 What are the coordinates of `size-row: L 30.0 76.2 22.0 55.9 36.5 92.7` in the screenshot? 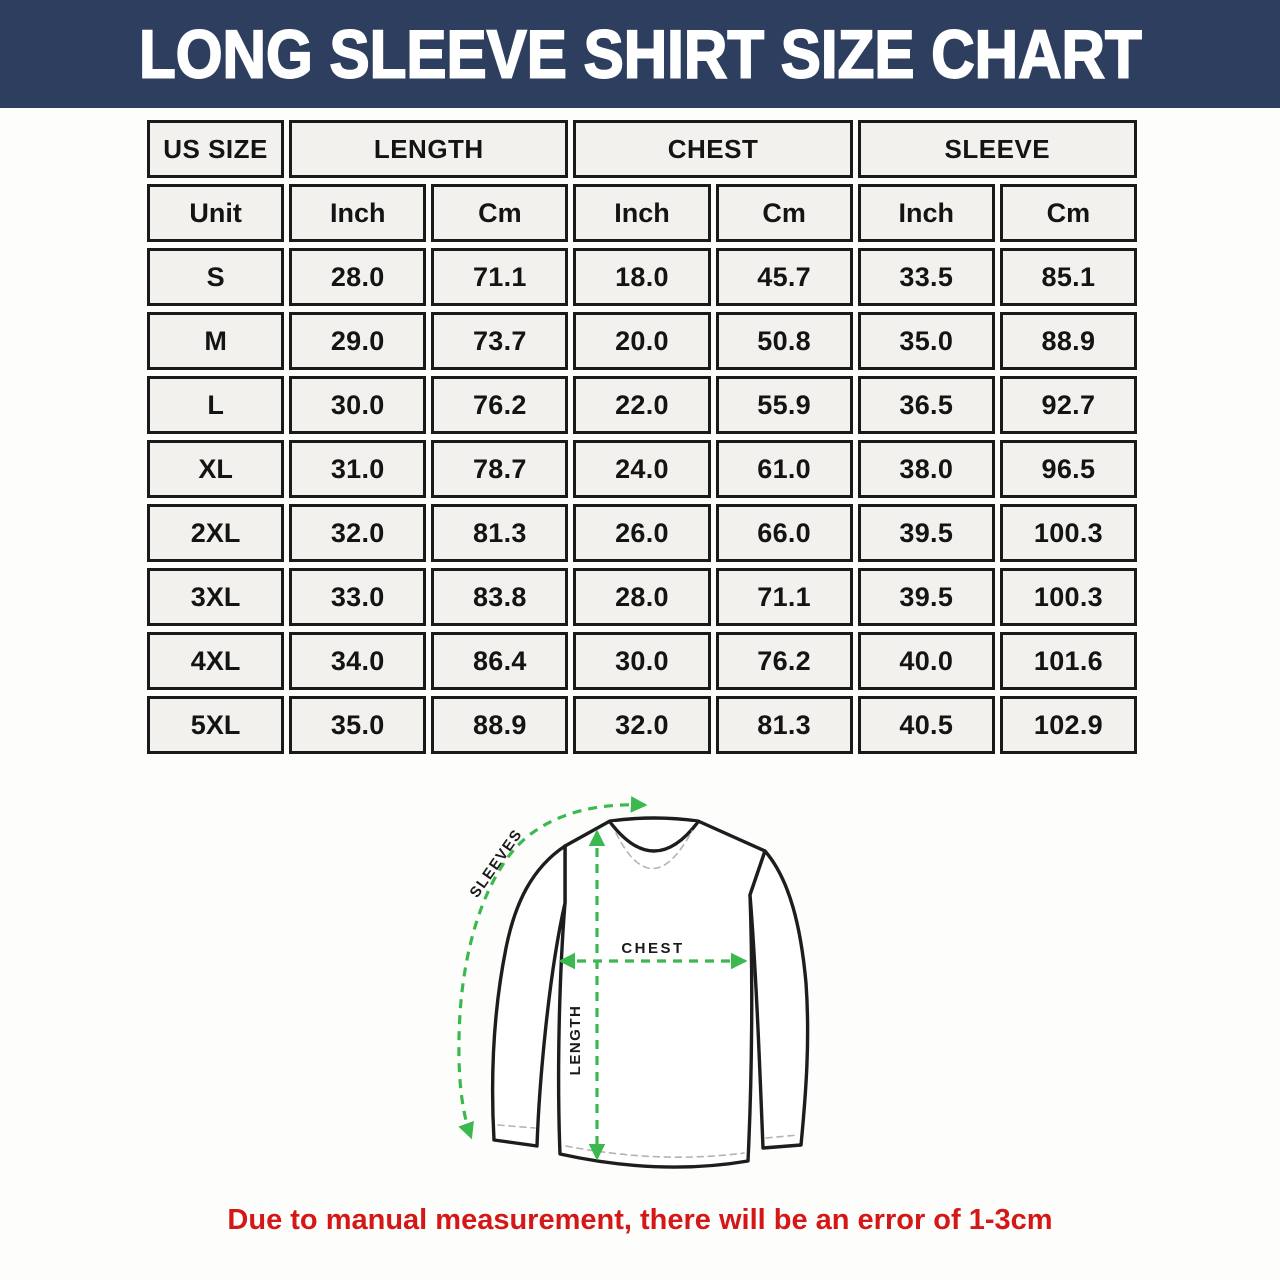 It's located at (642, 405).